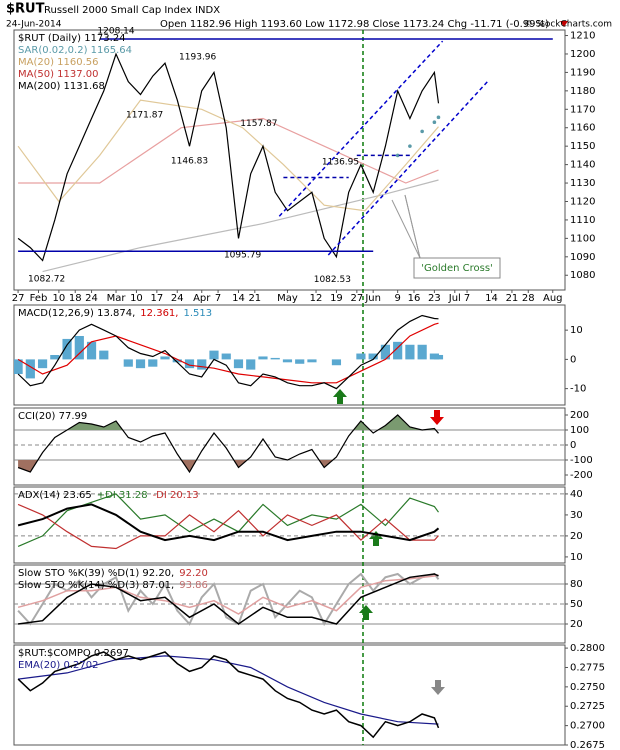 The height and width of the screenshot is (750, 620). Describe the element at coordinates (587, 706) in the screenshot. I see `y-tick-label: 0.2725` at that location.